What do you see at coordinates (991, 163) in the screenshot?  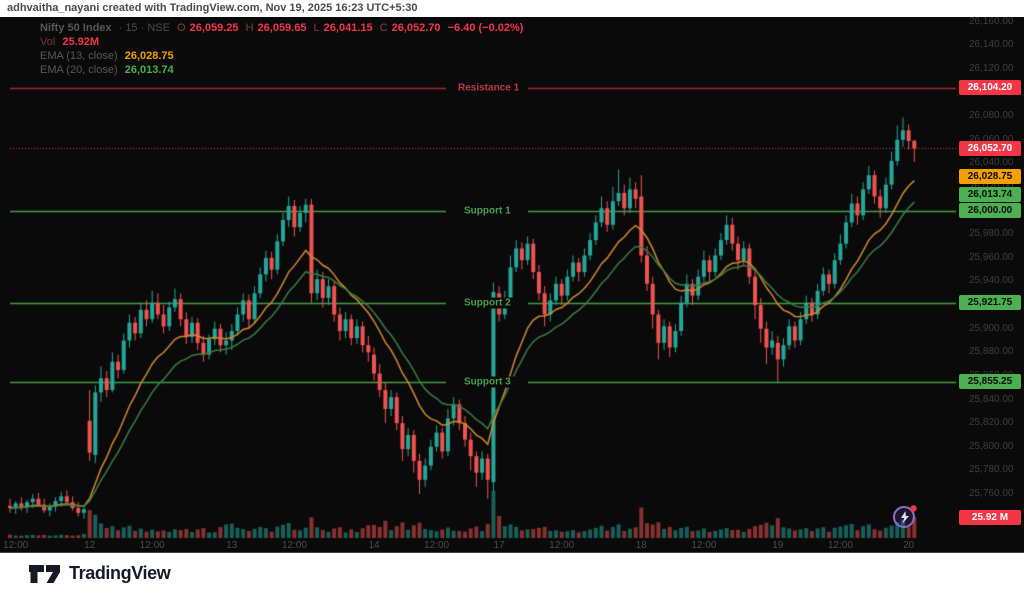 I see `price-axis-tick: 26,040.00` at bounding box center [991, 163].